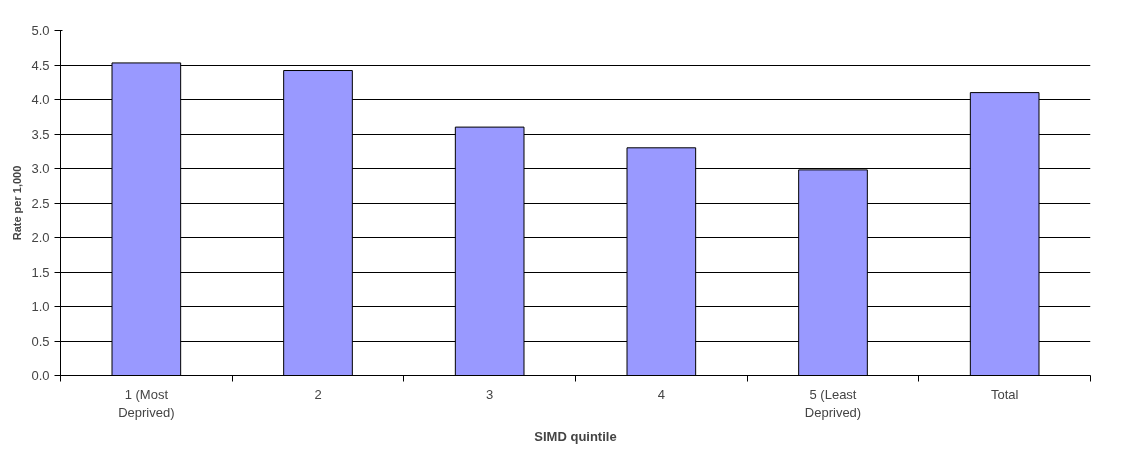  I want to click on y-tick-label: 3.0, so click(40, 168).